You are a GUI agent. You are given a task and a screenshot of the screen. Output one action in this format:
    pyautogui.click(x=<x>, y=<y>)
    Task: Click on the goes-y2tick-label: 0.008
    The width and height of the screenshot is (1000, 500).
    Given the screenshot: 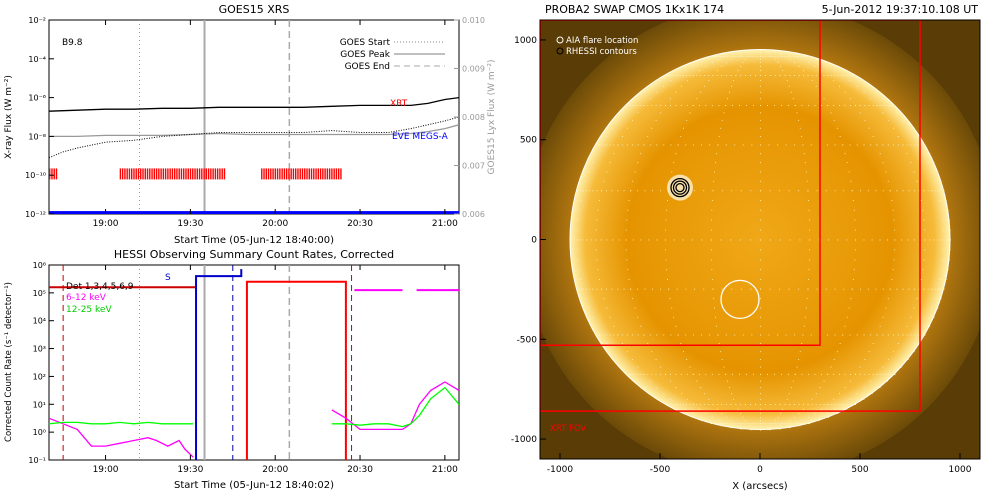 What is the action you would take?
    pyautogui.click(x=473, y=117)
    